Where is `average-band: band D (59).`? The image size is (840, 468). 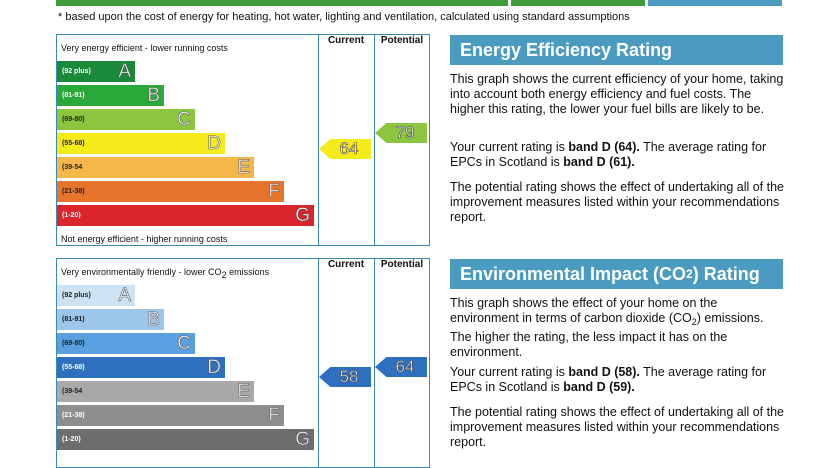 average-band: band D (59). is located at coordinates (599, 387).